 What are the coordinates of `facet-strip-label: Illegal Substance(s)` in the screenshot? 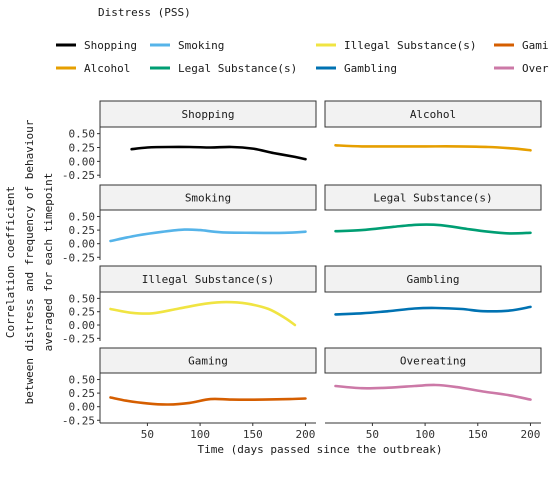 It's located at (208, 279).